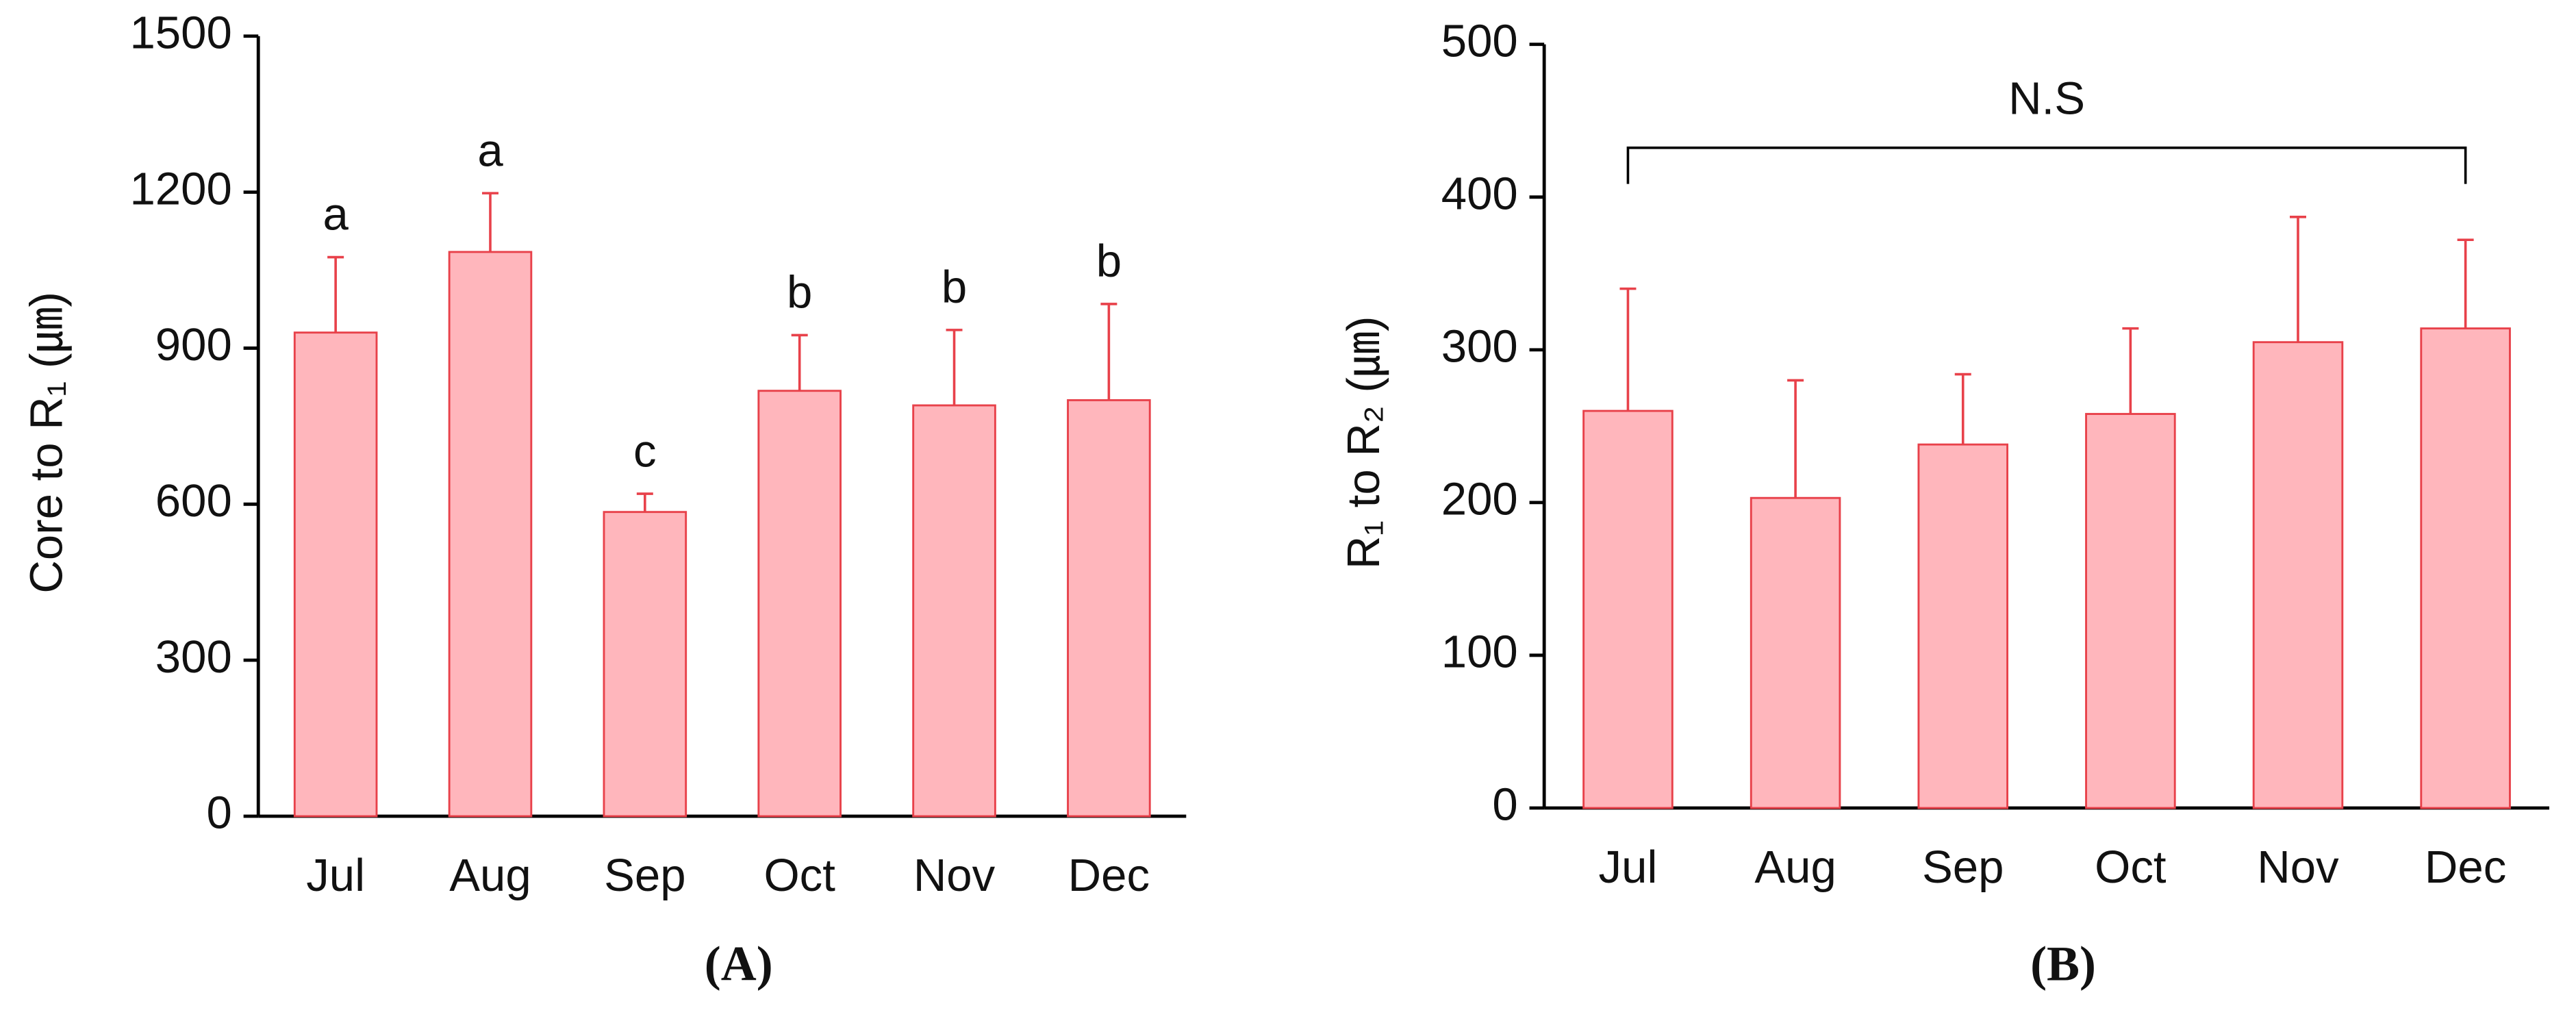 The width and height of the screenshot is (2576, 1010). I want to click on y-axis-label: Core to R₁ (㎛), so click(47, 442).